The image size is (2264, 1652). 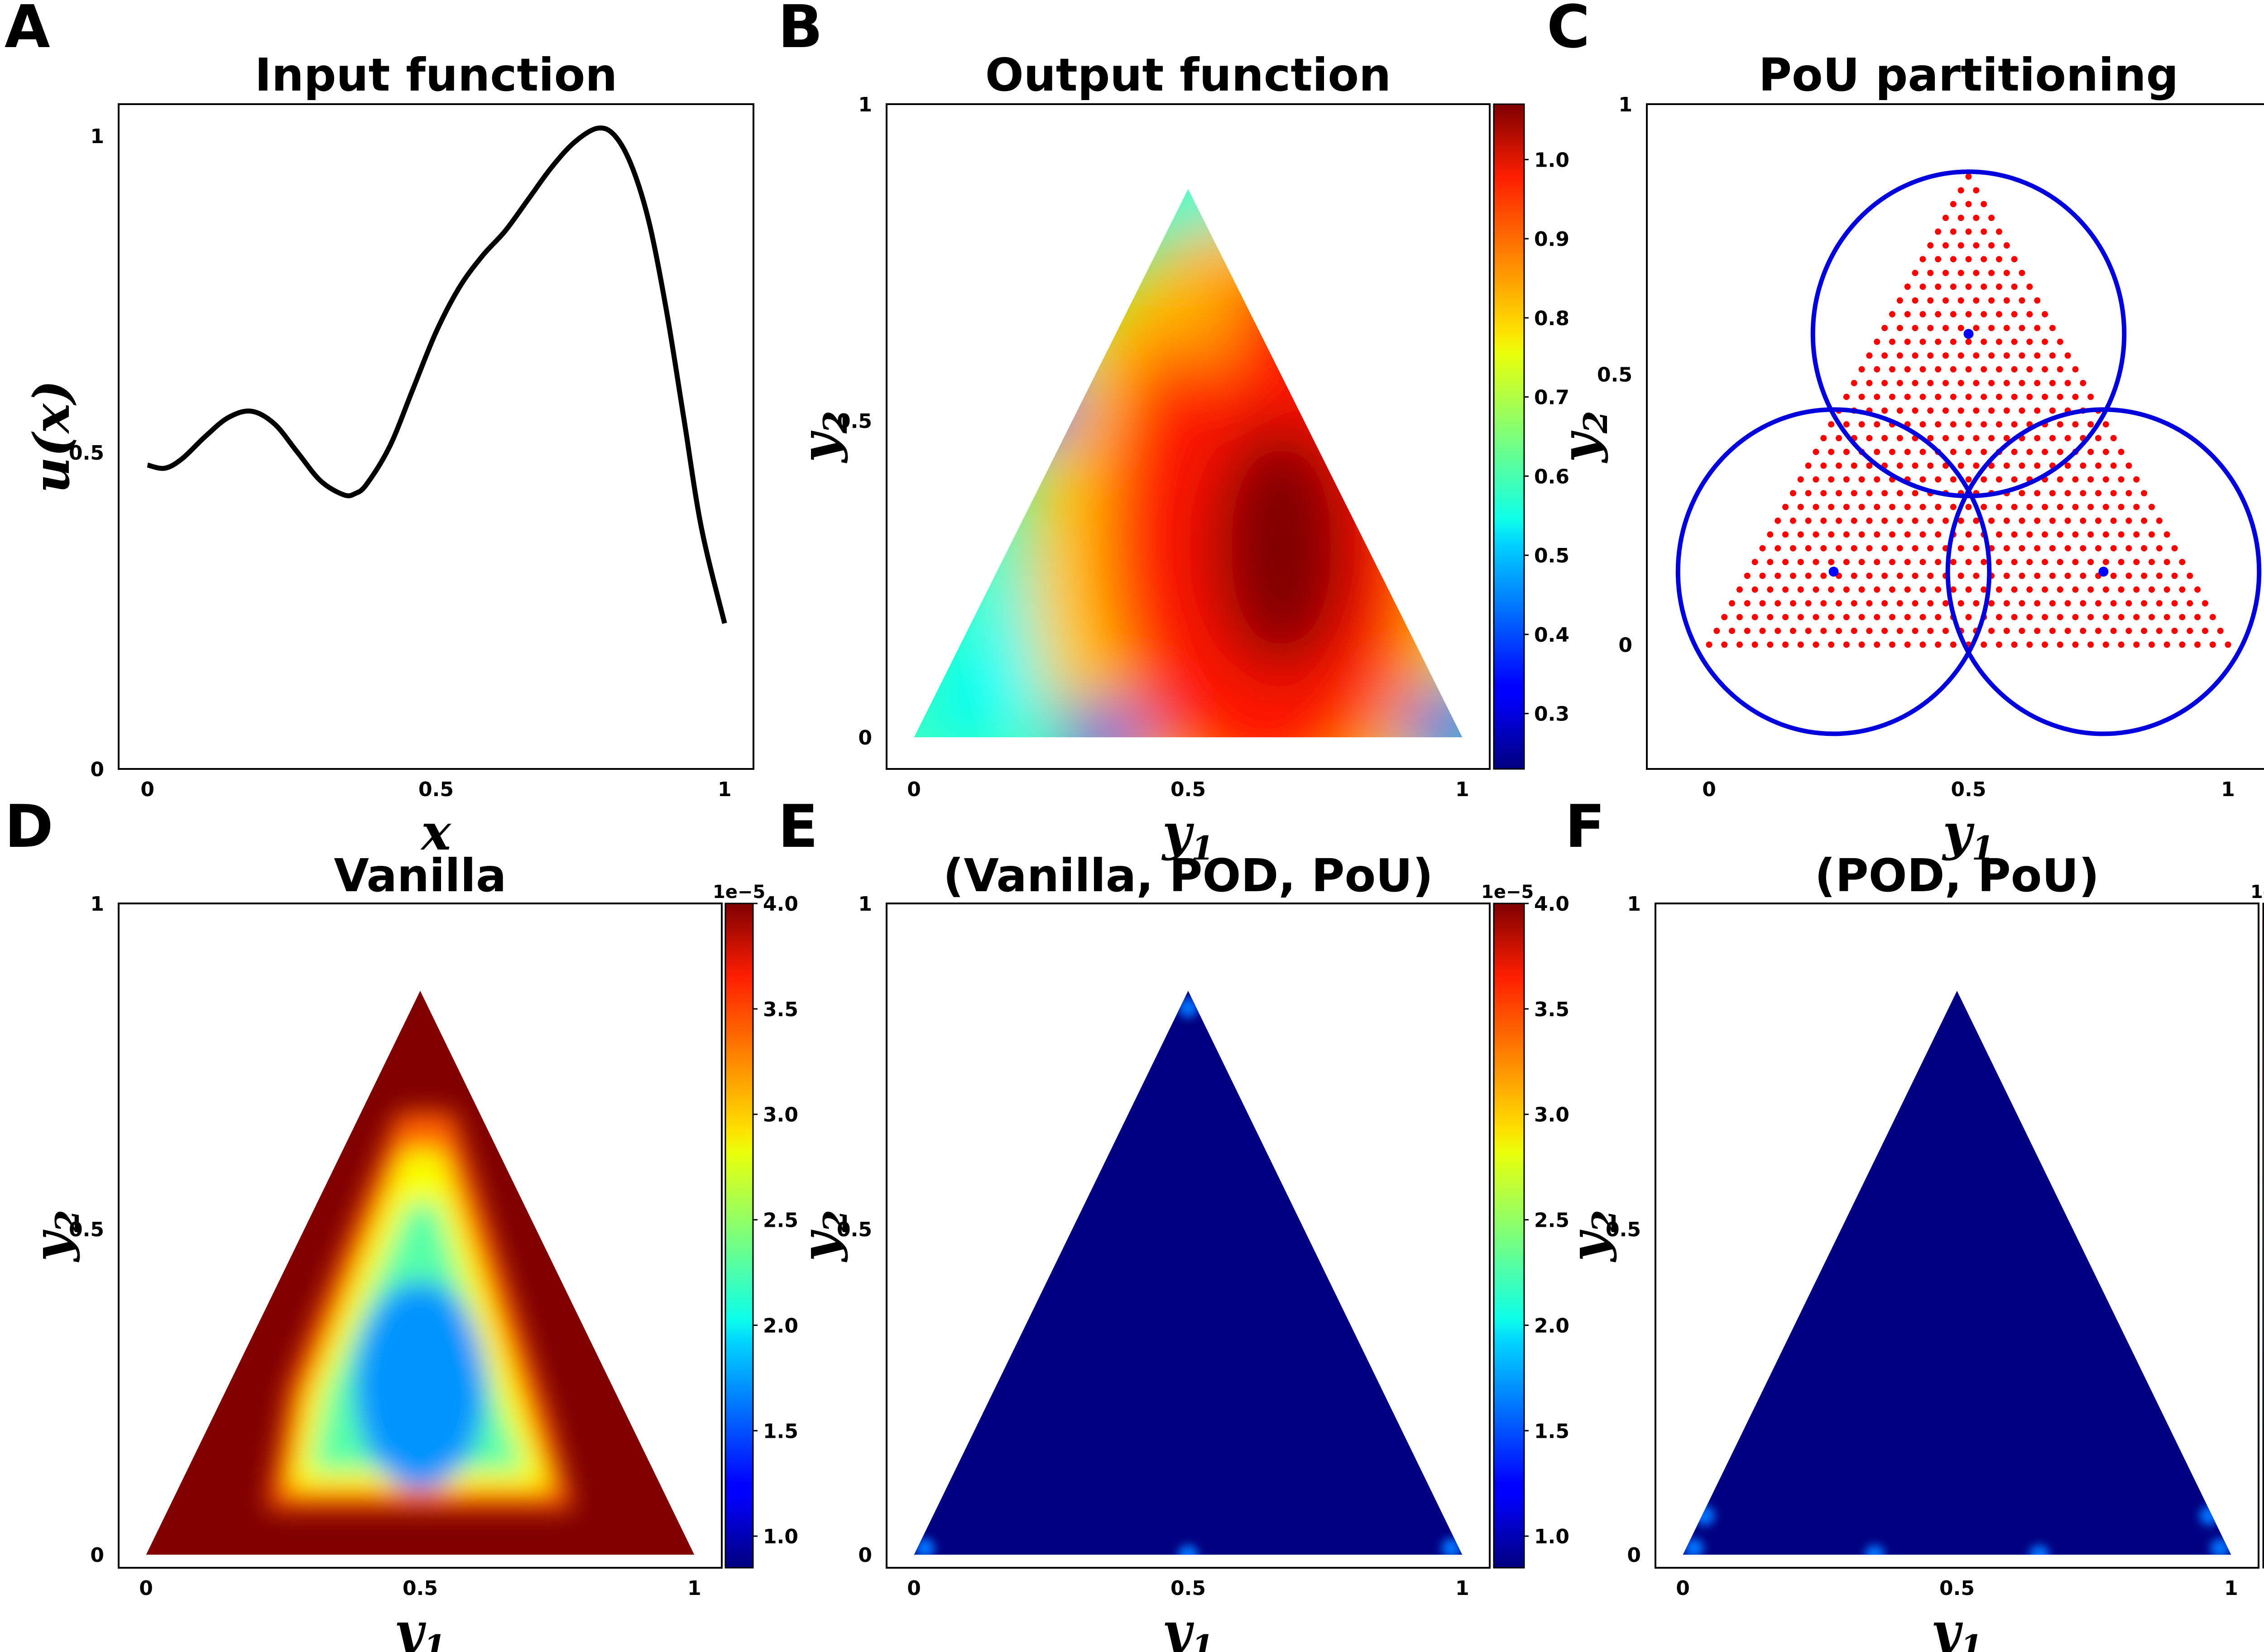 I want to click on patch-center, so click(x=1834, y=572).